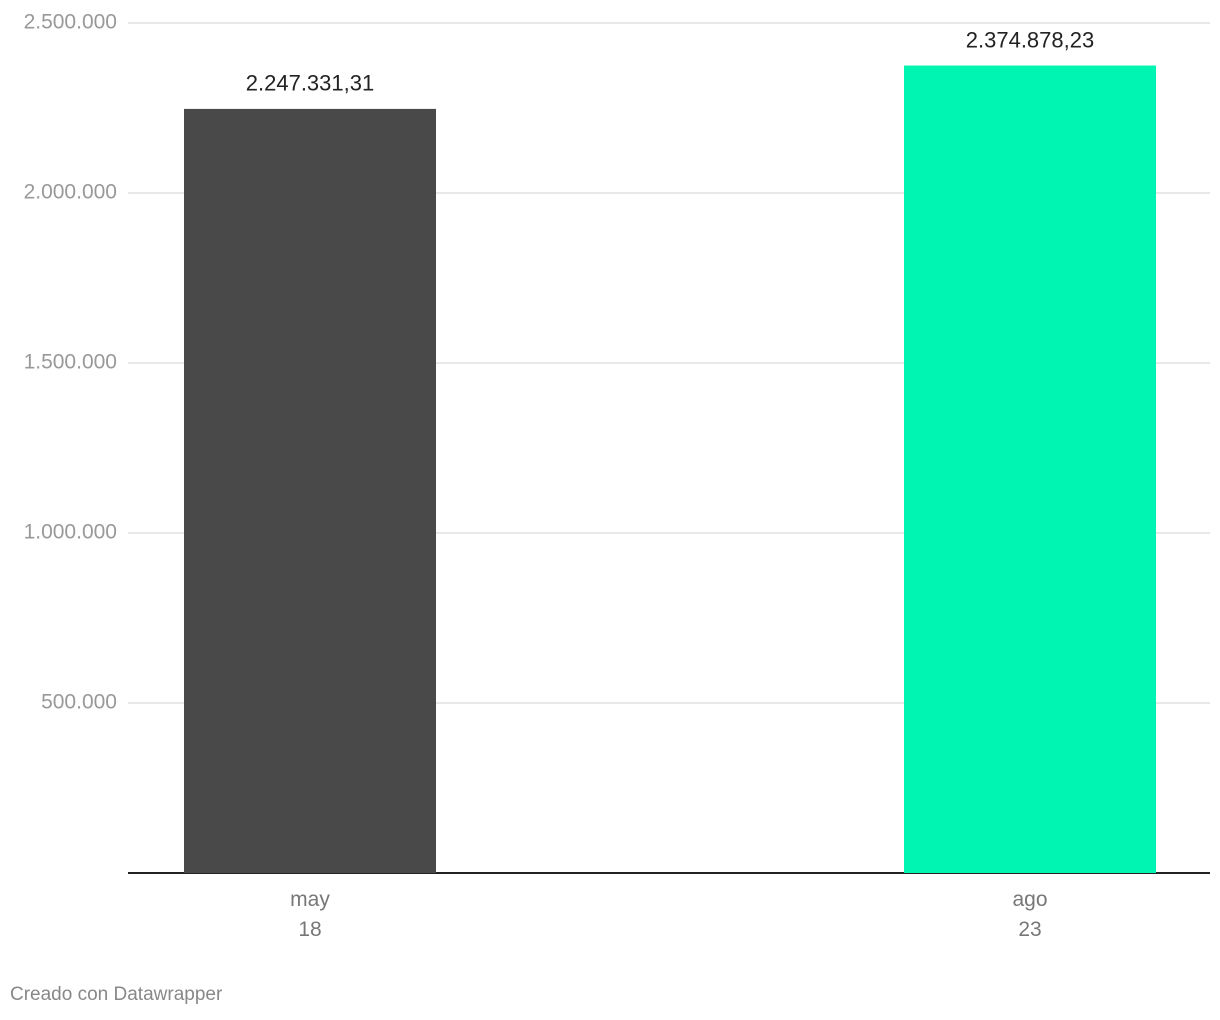  Describe the element at coordinates (70, 362) in the screenshot. I see `y-tick-label: 1.500.000` at that location.